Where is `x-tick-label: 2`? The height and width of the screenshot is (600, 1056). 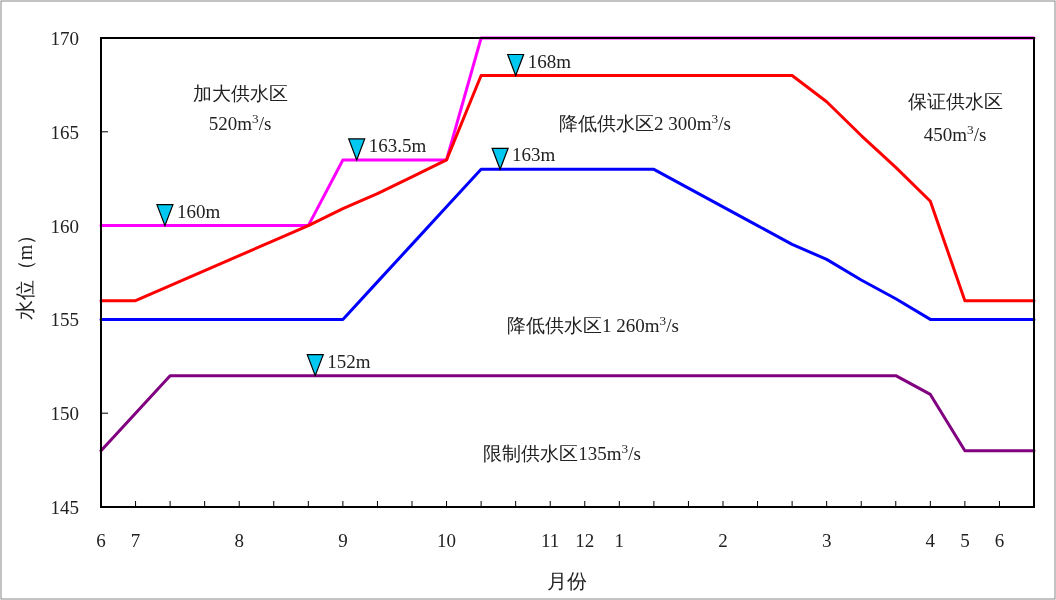 x-tick-label: 2 is located at coordinates (723, 540).